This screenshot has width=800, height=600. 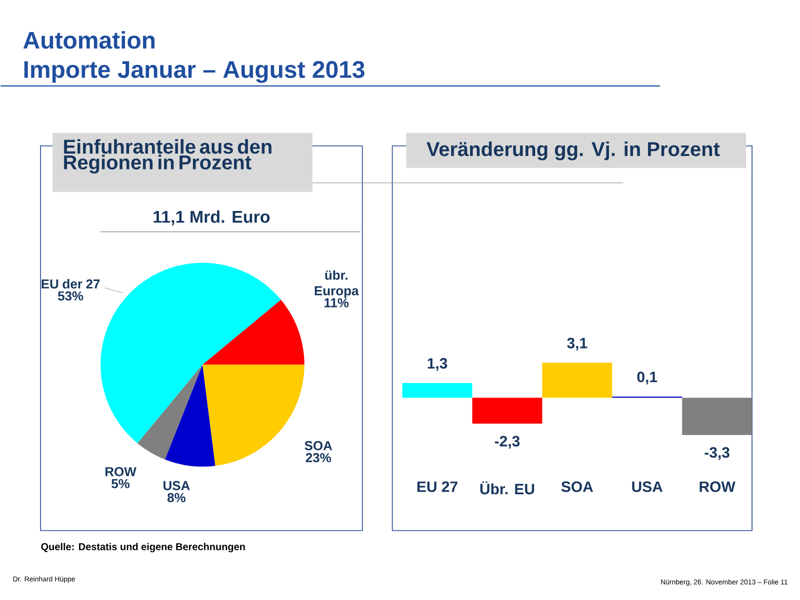 What do you see at coordinates (121, 471) in the screenshot?
I see `slice-label: ROW` at bounding box center [121, 471].